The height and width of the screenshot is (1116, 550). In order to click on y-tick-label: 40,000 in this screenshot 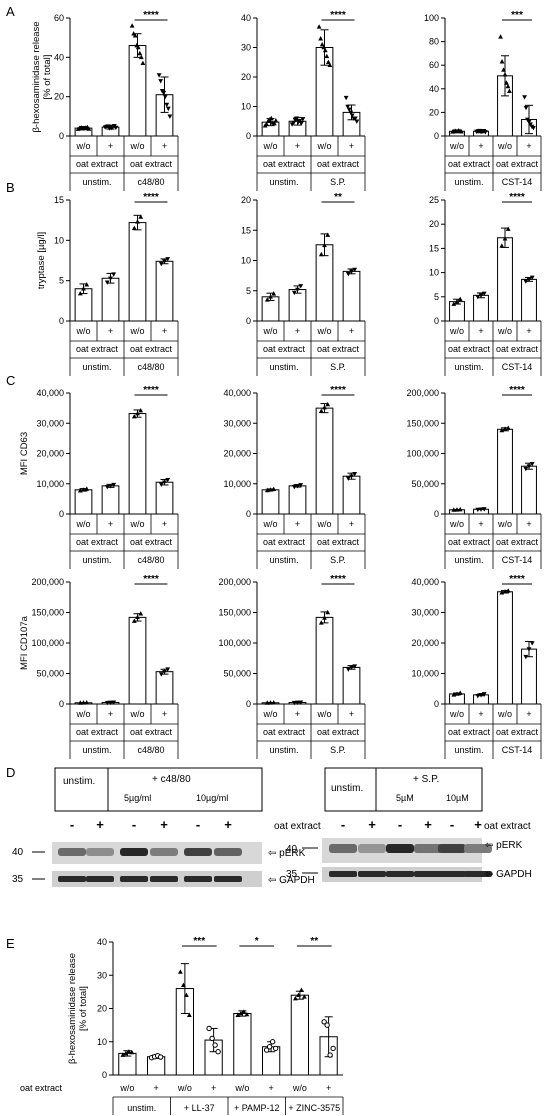, I will do `click(237, 393)`.